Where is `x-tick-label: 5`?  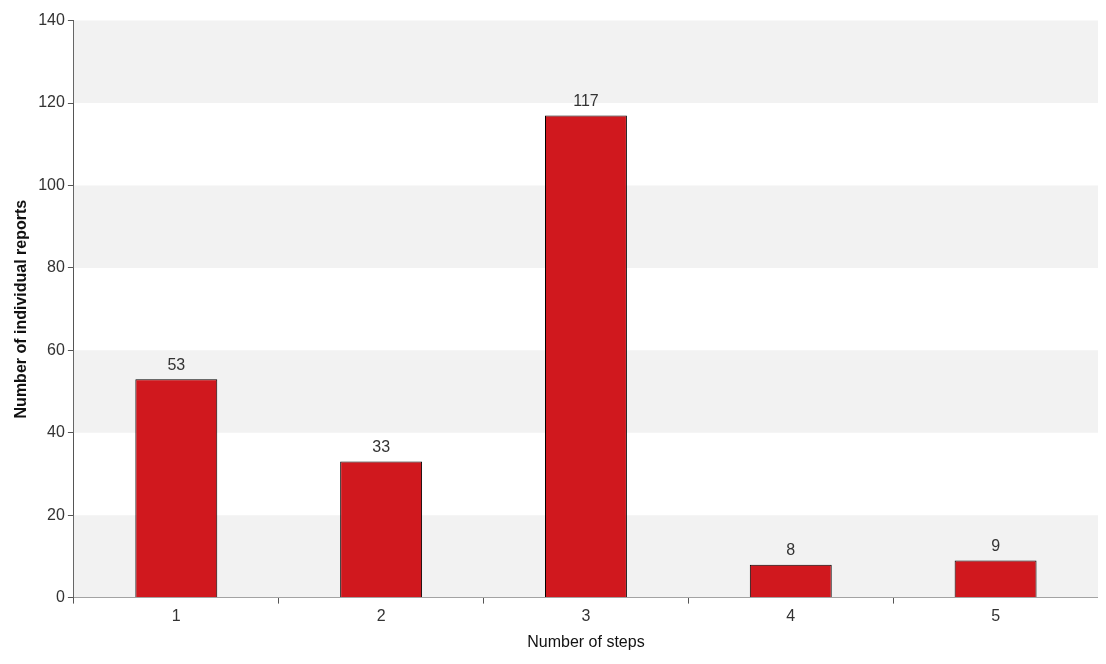
x-tick-label: 5 is located at coordinates (996, 615).